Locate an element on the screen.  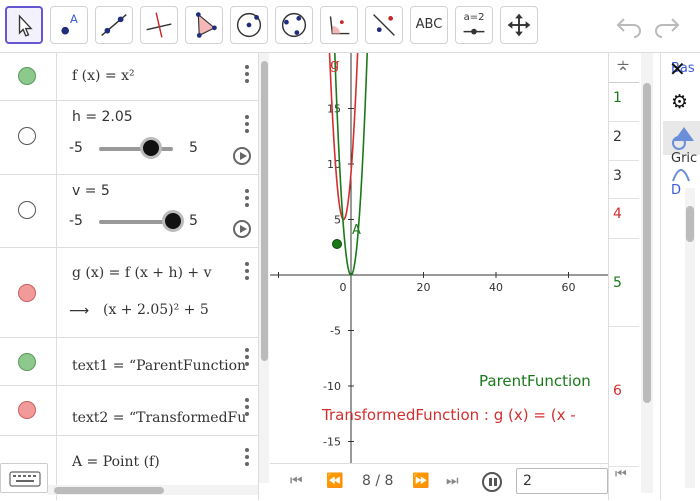
pause-icon is located at coordinates (492, 482).